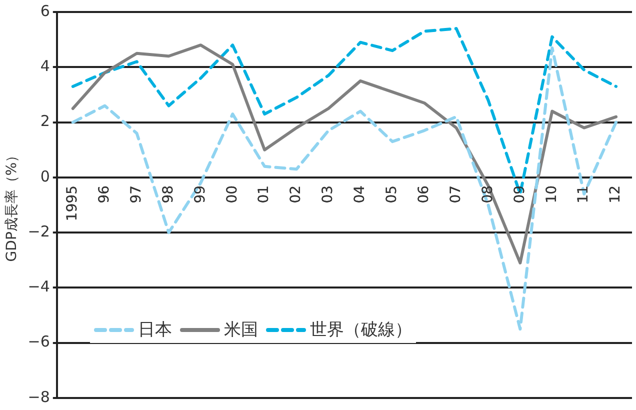  What do you see at coordinates (45, 66) in the screenshot?
I see `y-tick-label: 4` at bounding box center [45, 66].